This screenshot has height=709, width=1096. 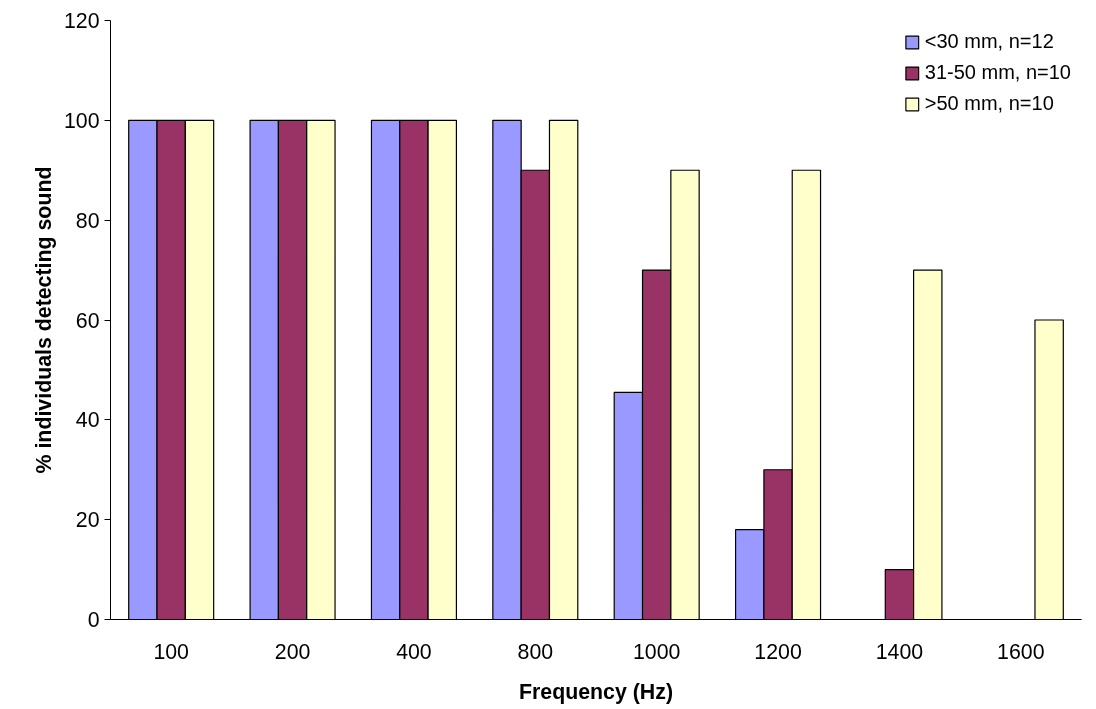 What do you see at coordinates (43, 320) in the screenshot?
I see `y-axis-title: % individuals detecting sound` at bounding box center [43, 320].